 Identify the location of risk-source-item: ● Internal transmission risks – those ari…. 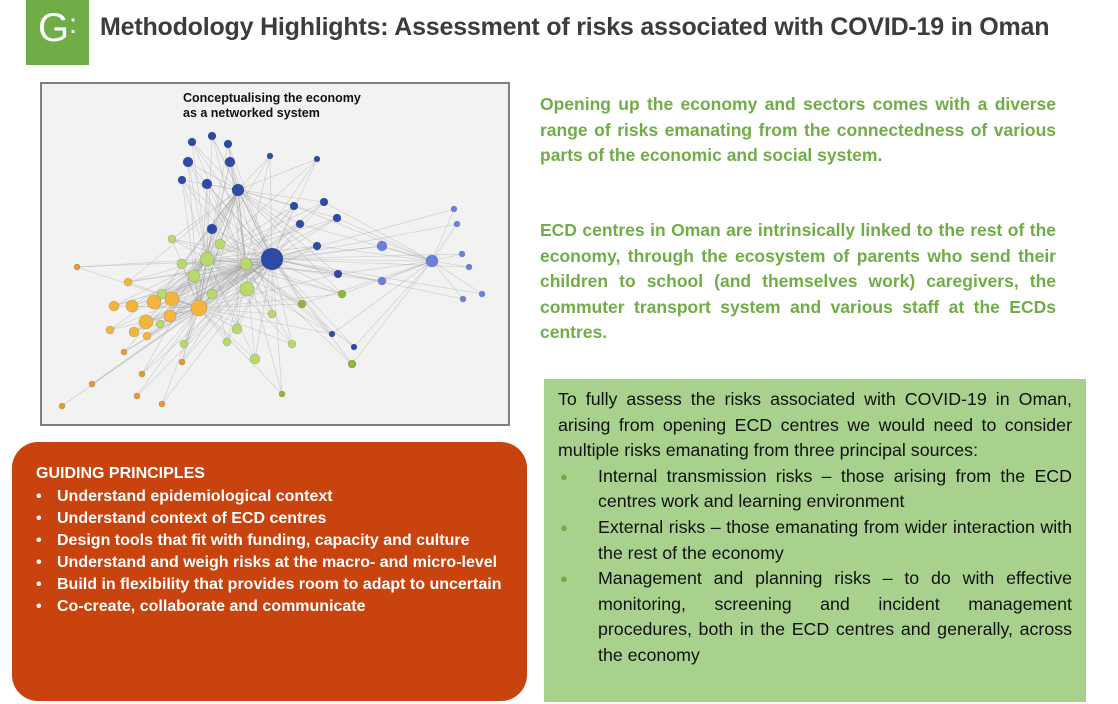
(815, 489).